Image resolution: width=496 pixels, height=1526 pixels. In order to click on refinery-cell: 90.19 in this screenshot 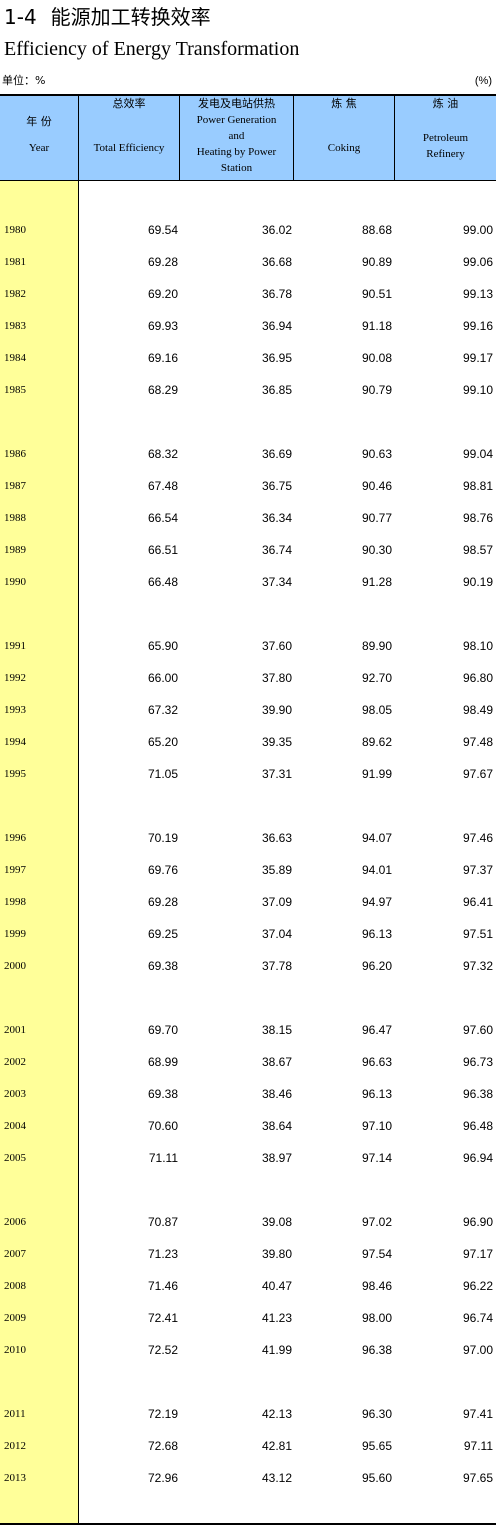, I will do `click(477, 582)`.